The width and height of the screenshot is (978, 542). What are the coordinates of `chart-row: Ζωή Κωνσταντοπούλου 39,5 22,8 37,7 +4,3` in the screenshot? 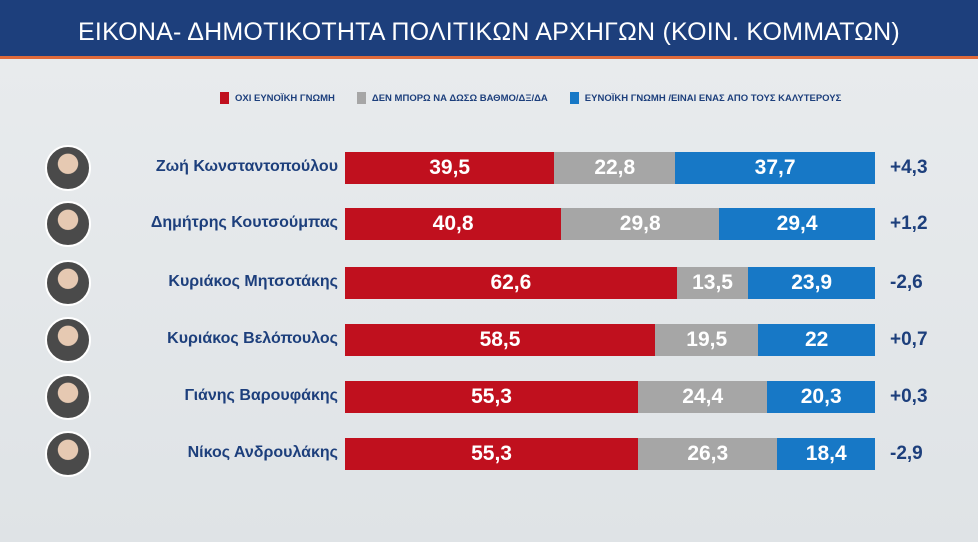 It's located at (489, 168).